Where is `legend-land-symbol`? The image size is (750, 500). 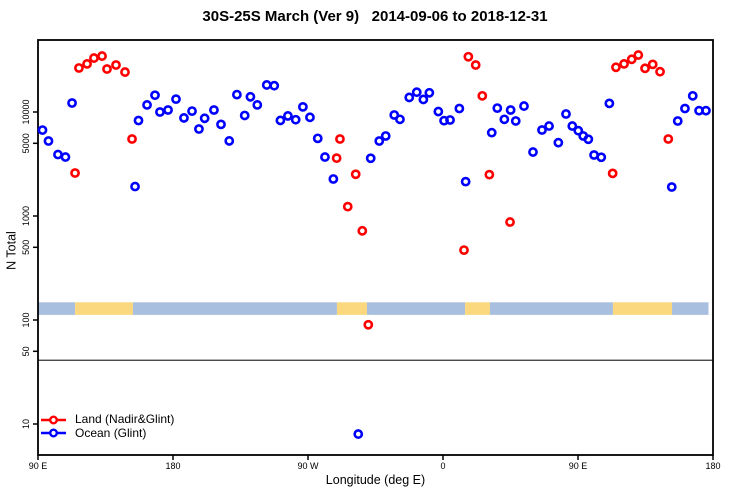
legend-land-symbol is located at coordinates (53, 420).